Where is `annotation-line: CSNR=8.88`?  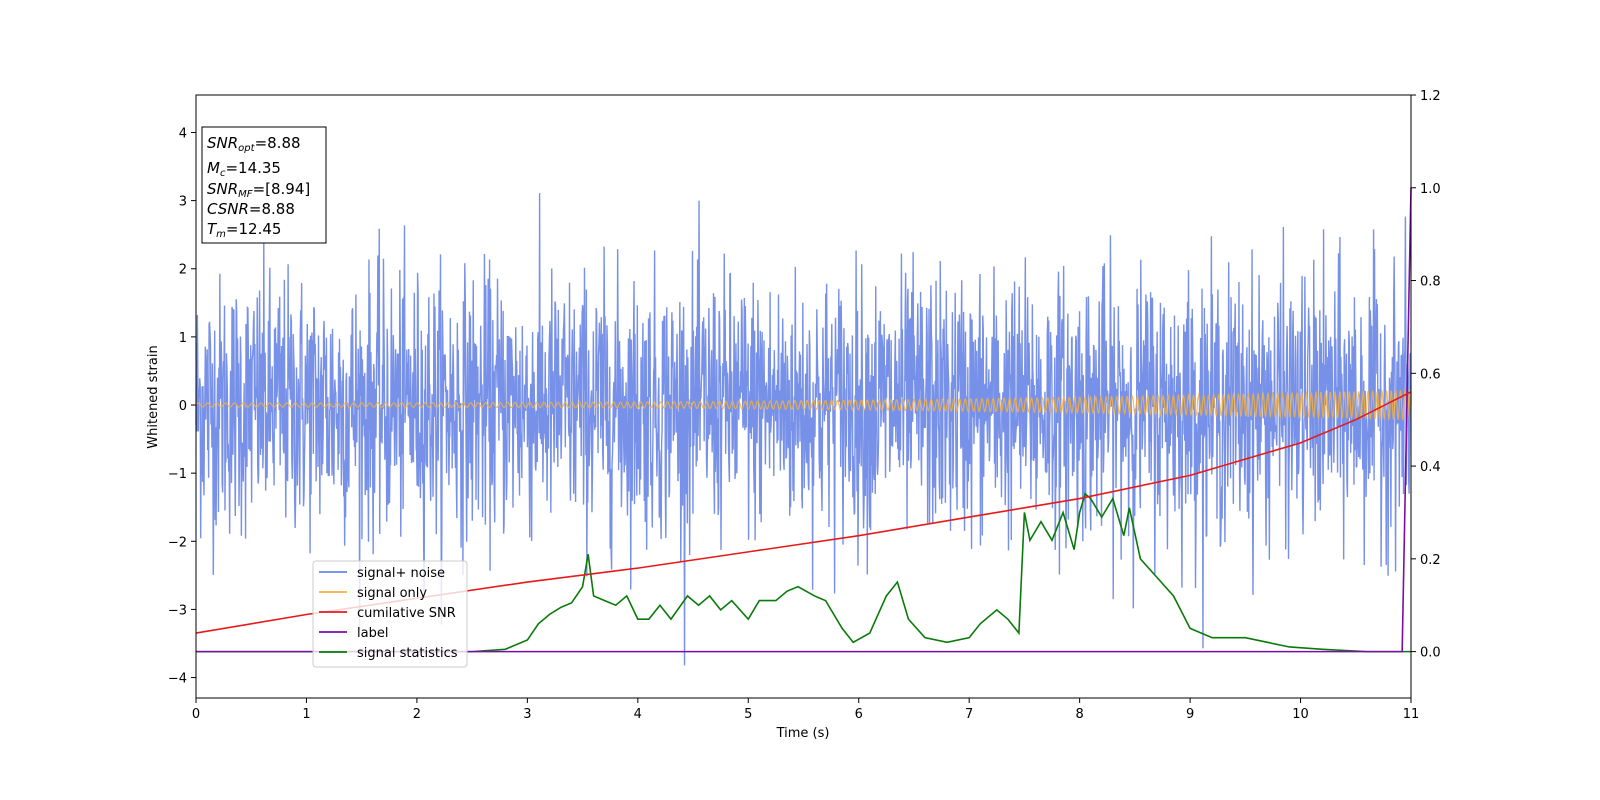
annotation-line: CSNR=8.88 is located at coordinates (251, 209).